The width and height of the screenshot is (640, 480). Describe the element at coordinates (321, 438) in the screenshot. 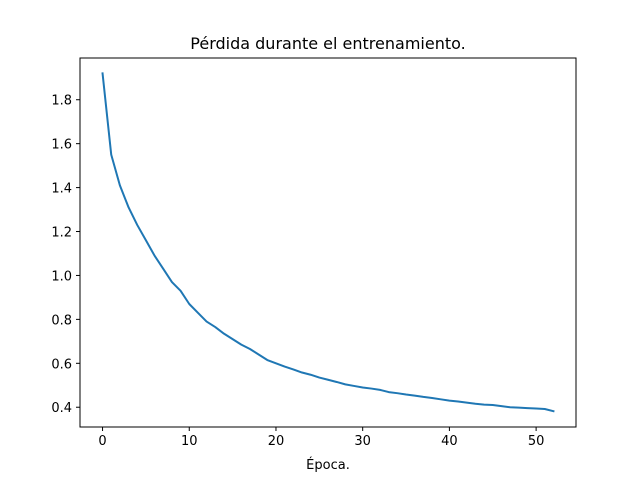

I see `x-axis: 0 10 20 30 40 50` at that location.